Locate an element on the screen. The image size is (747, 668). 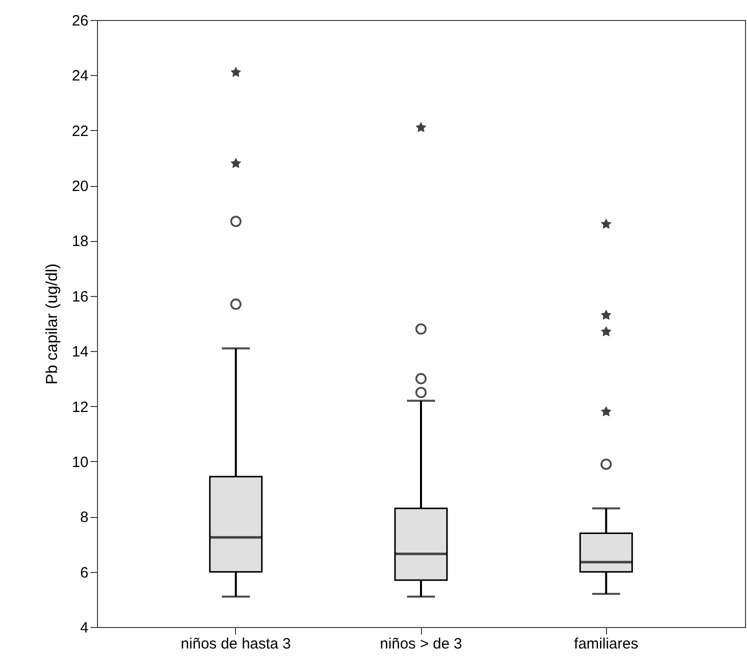
y-tick-label: 10 is located at coordinates (80, 462).